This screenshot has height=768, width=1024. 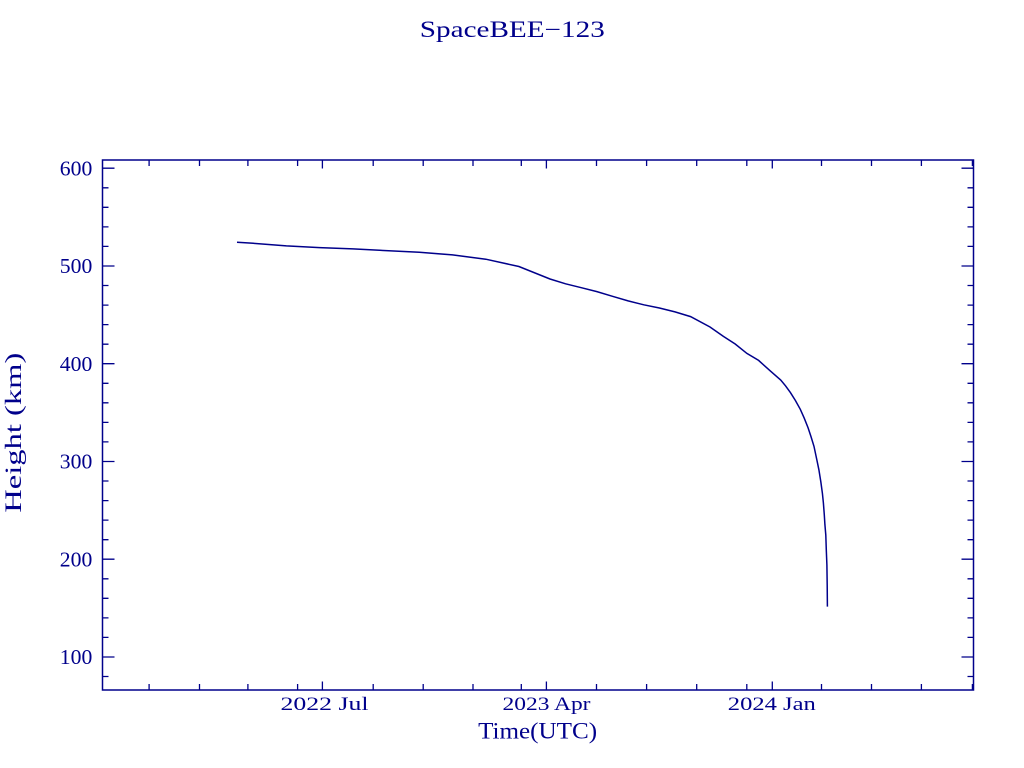 I want to click on svg-text: 2023 Apr, so click(x=547, y=705).